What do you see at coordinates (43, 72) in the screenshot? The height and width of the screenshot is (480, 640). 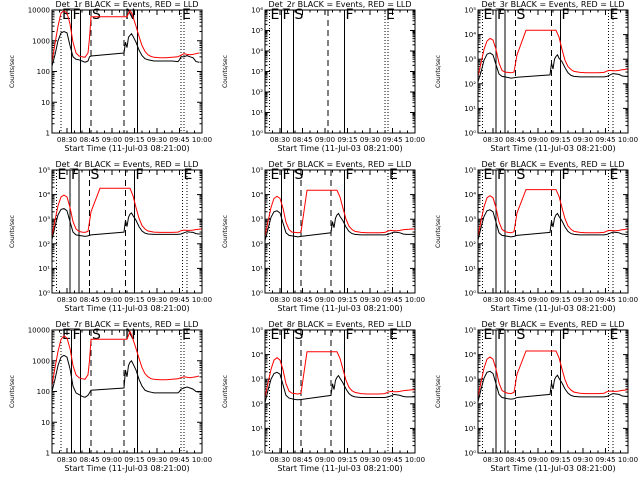 I see `y-tick-label: 100` at bounding box center [43, 72].